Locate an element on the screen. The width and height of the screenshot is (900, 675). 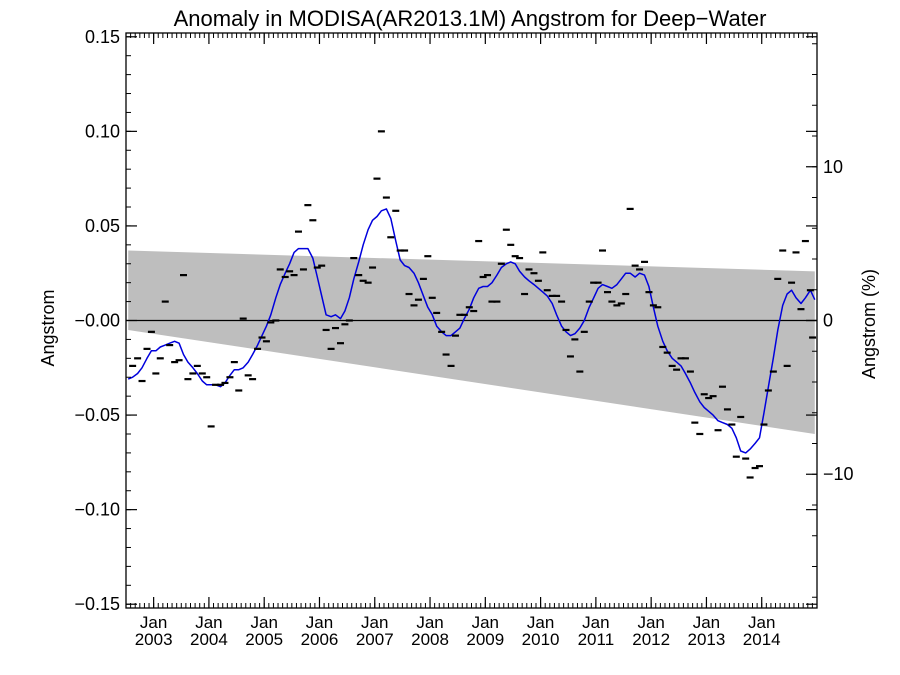
x-tick-label-year: 2012 is located at coordinates (651, 639).